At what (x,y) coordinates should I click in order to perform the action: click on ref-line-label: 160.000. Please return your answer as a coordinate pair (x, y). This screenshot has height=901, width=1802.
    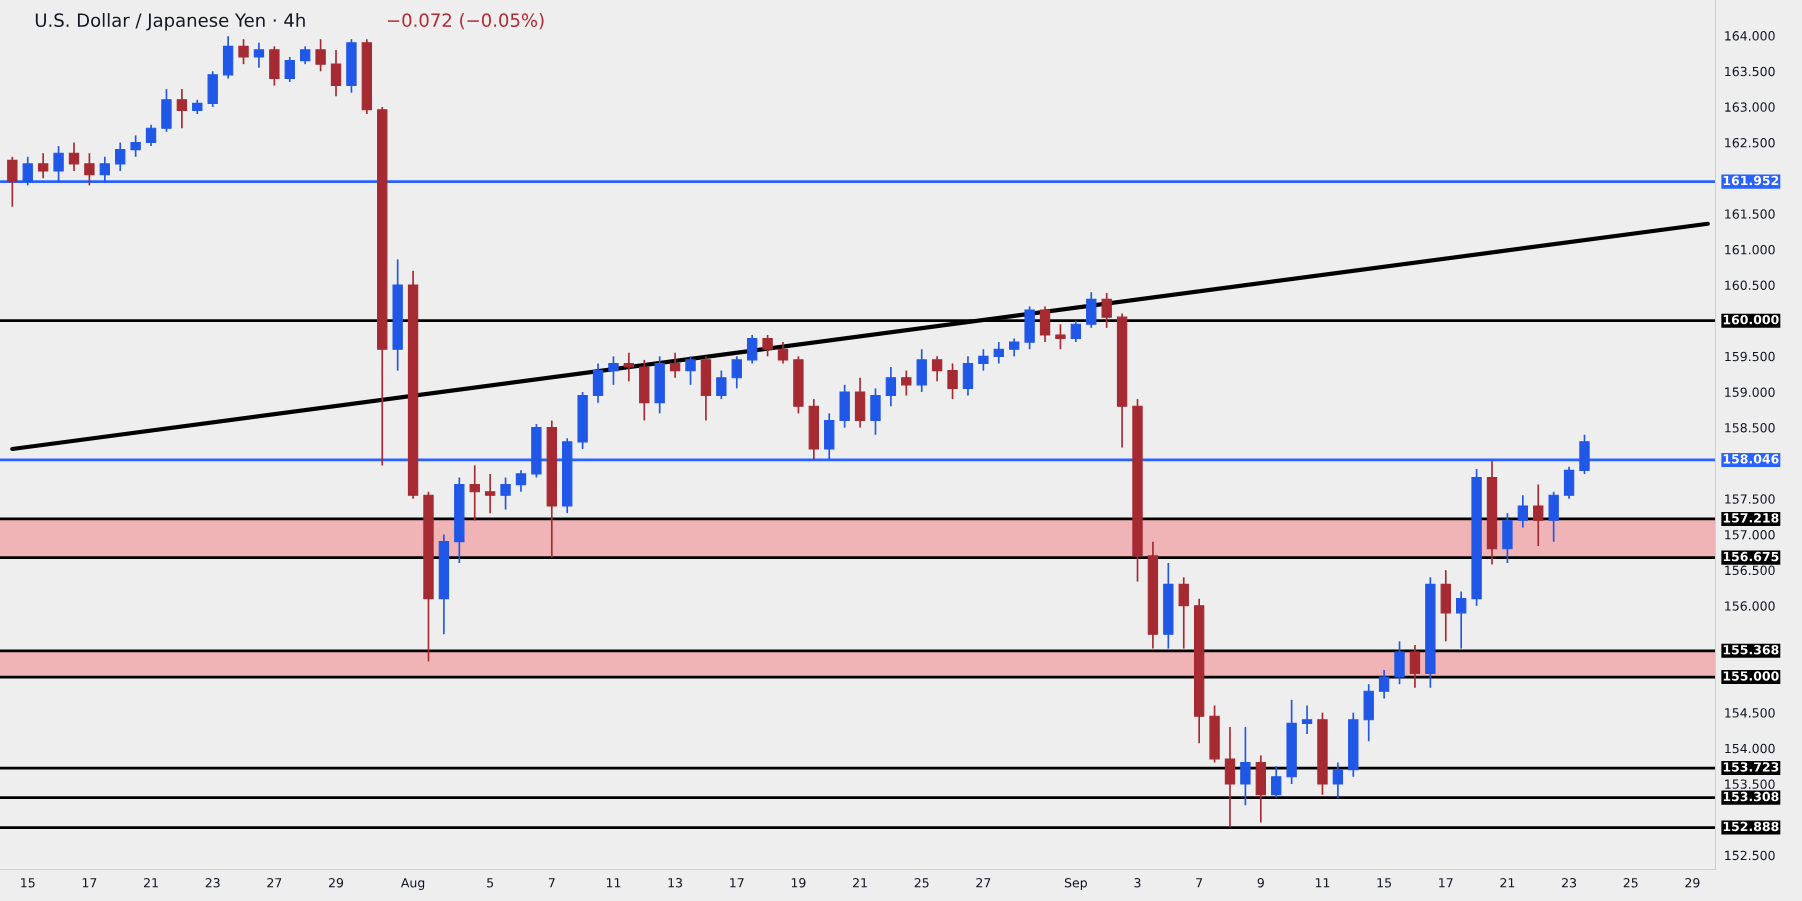
    Looking at the image, I should click on (1751, 319).